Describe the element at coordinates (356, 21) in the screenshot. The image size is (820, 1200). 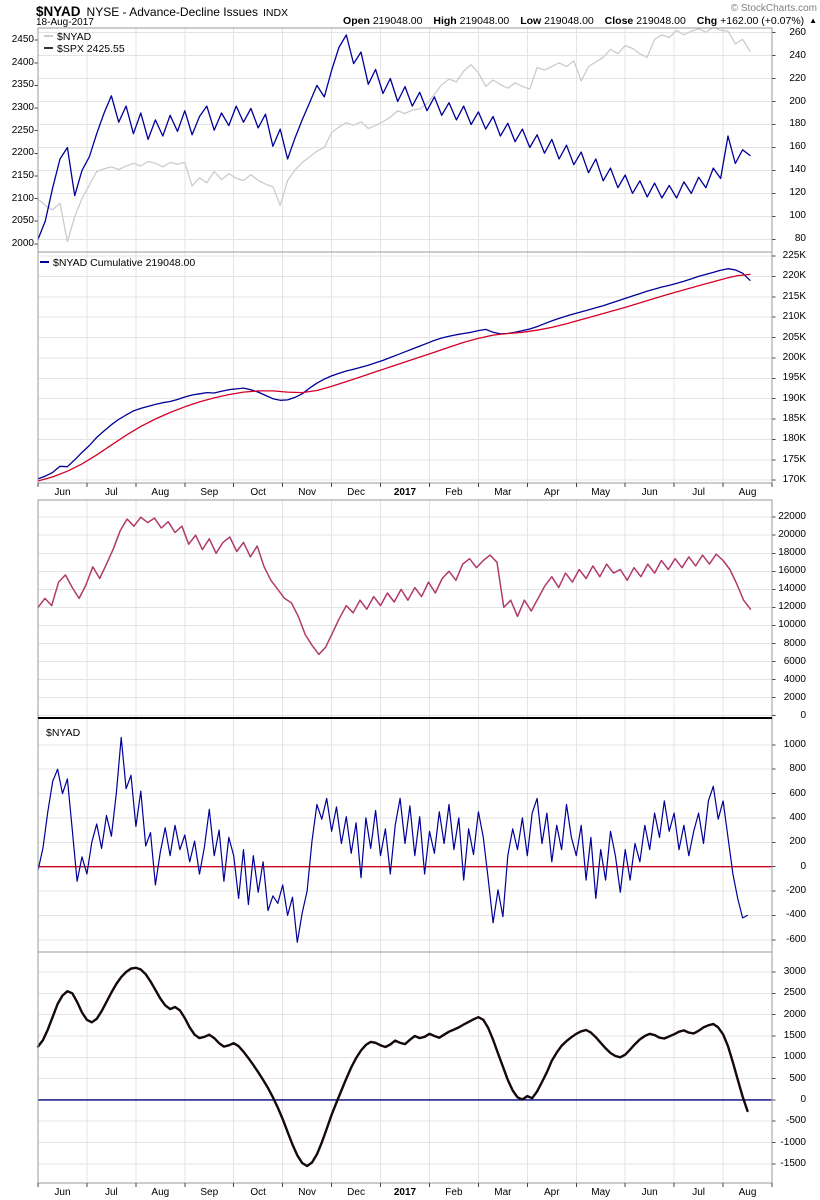
I see `open-label: Open` at that location.